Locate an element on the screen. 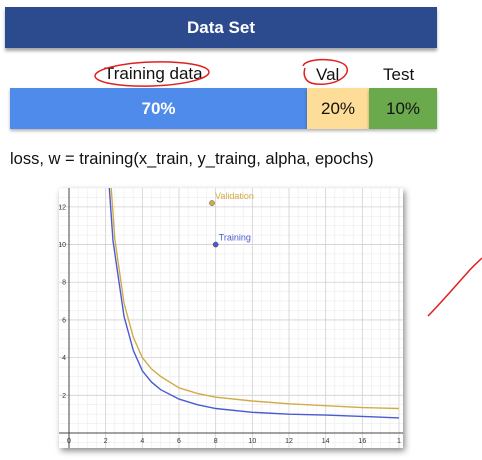  x-tick-label: 2 is located at coordinates (106, 441).